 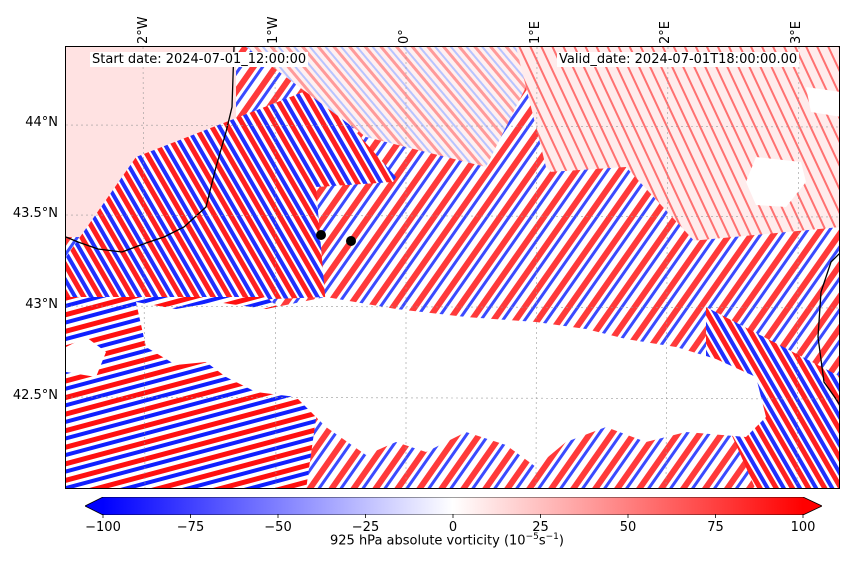 What do you see at coordinates (540, 527) in the screenshot?
I see `colorbar-tick-label: 25` at bounding box center [540, 527].